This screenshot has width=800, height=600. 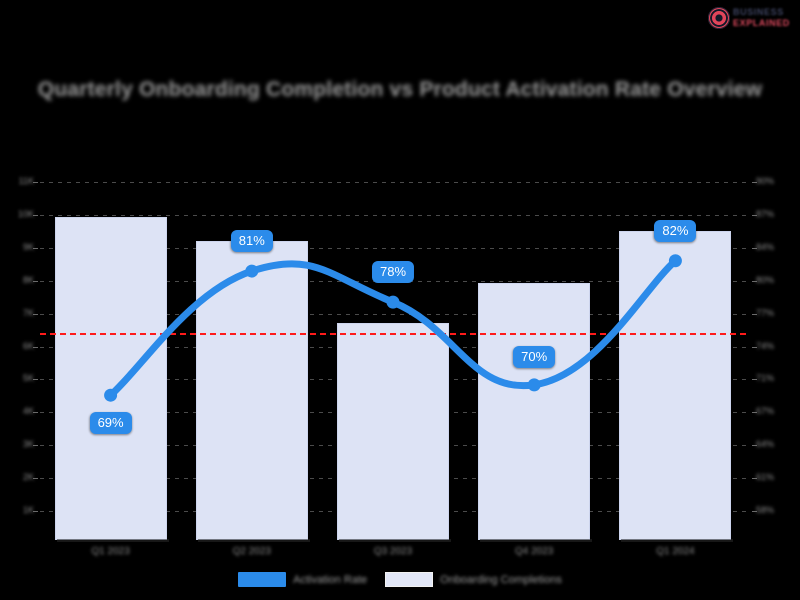 I want to click on axis-tick-label: 5K, so click(x=28, y=378).